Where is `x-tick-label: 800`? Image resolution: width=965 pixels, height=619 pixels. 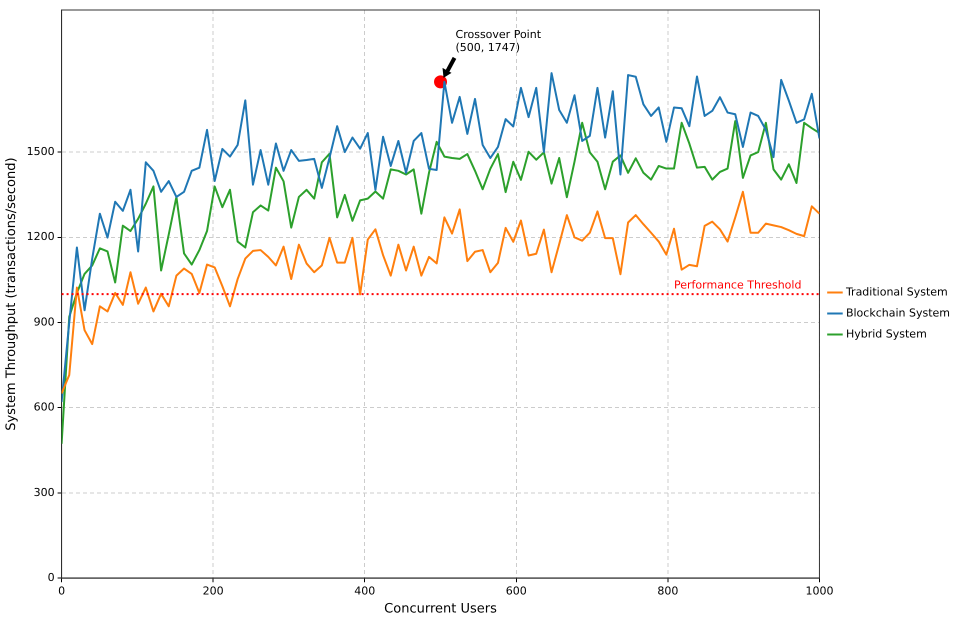
x-tick-label: 800 is located at coordinates (667, 591).